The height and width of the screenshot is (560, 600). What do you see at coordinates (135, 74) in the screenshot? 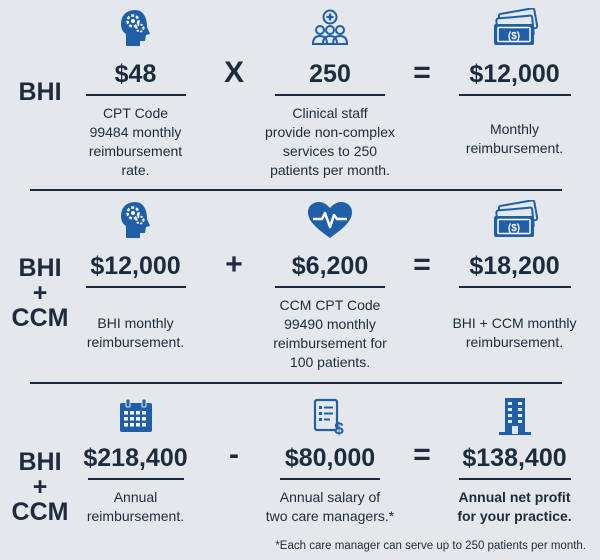
I see `term-value: $48` at bounding box center [135, 74].